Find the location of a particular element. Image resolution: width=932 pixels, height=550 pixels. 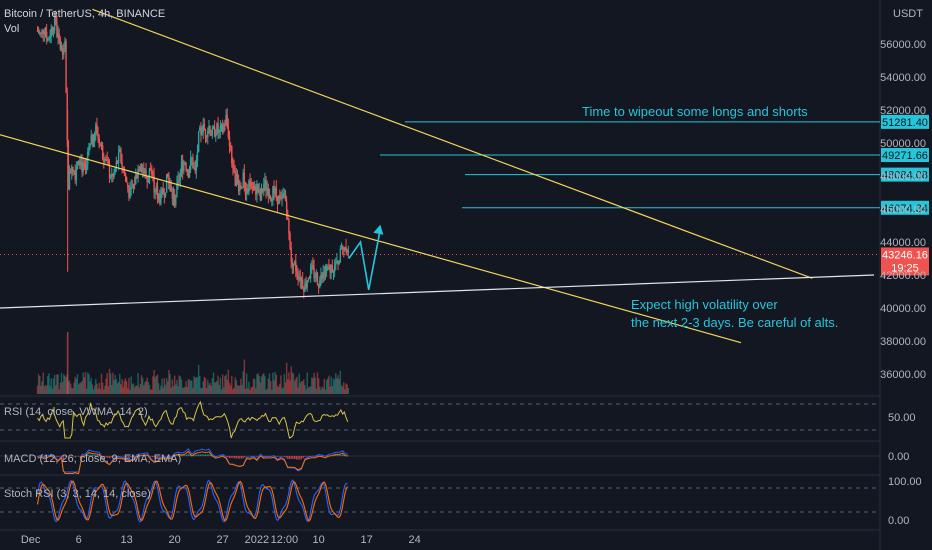

currency-label: USDT is located at coordinates (908, 14).